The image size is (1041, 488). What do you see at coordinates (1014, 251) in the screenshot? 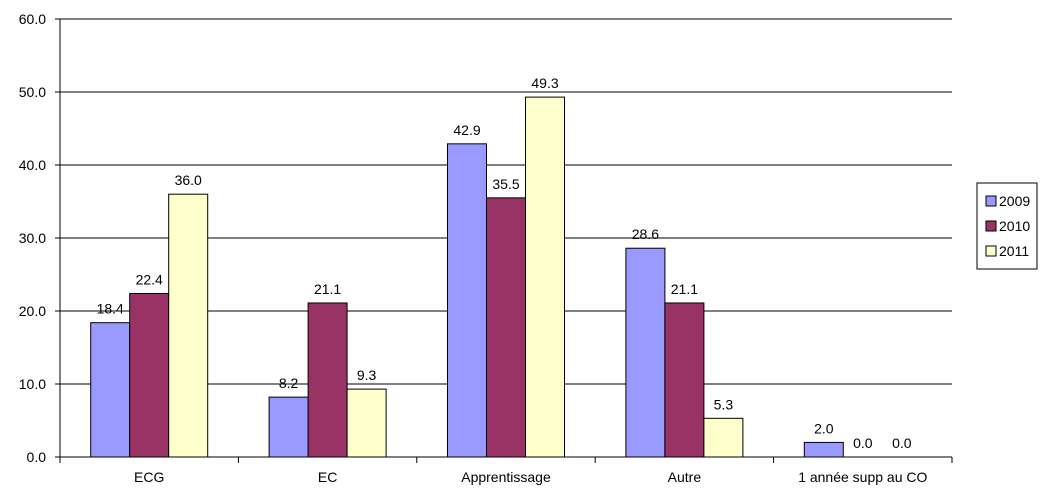
I see `legend-label-2011: 2011` at bounding box center [1014, 251].